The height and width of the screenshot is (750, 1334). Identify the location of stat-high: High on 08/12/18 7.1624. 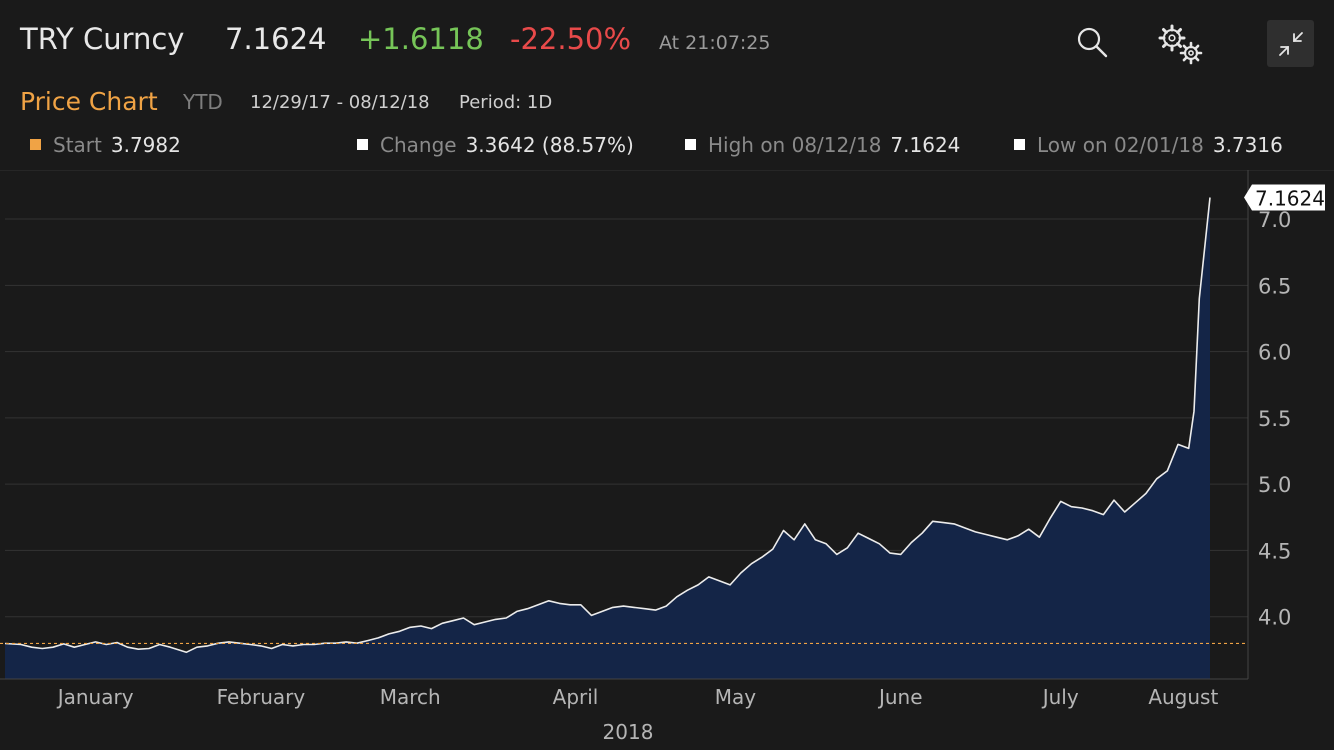
(822, 145).